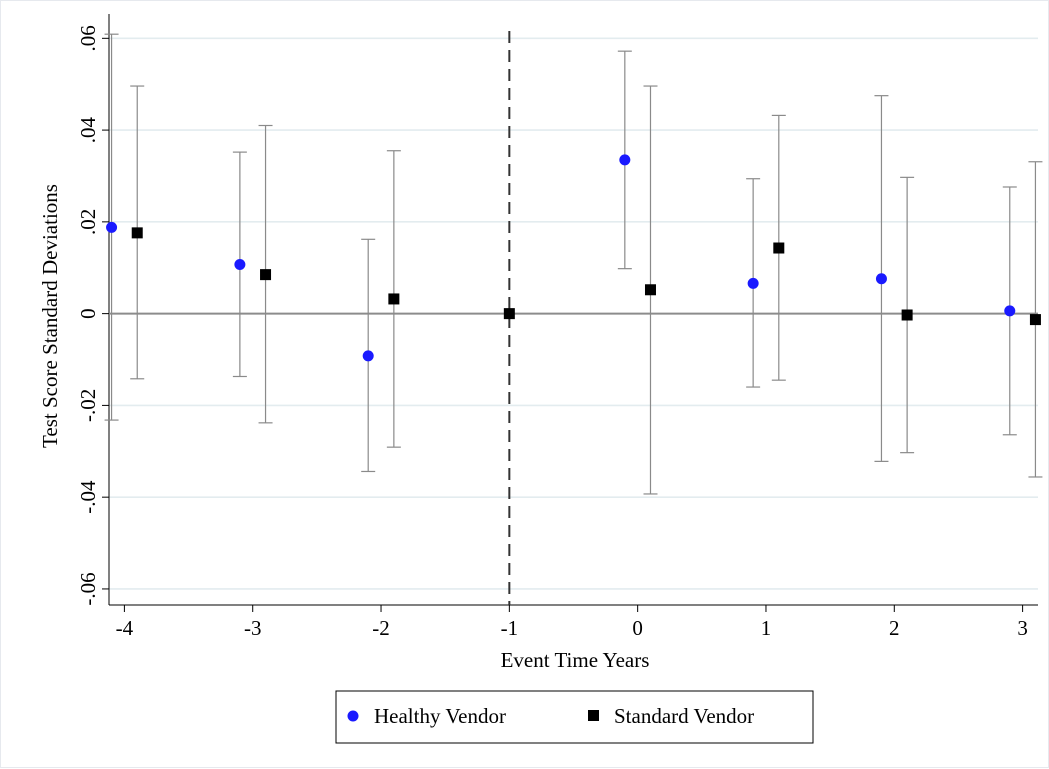 This screenshot has height=769, width=1049. I want to click on x-axis-title: Event Time Years, so click(575, 660).